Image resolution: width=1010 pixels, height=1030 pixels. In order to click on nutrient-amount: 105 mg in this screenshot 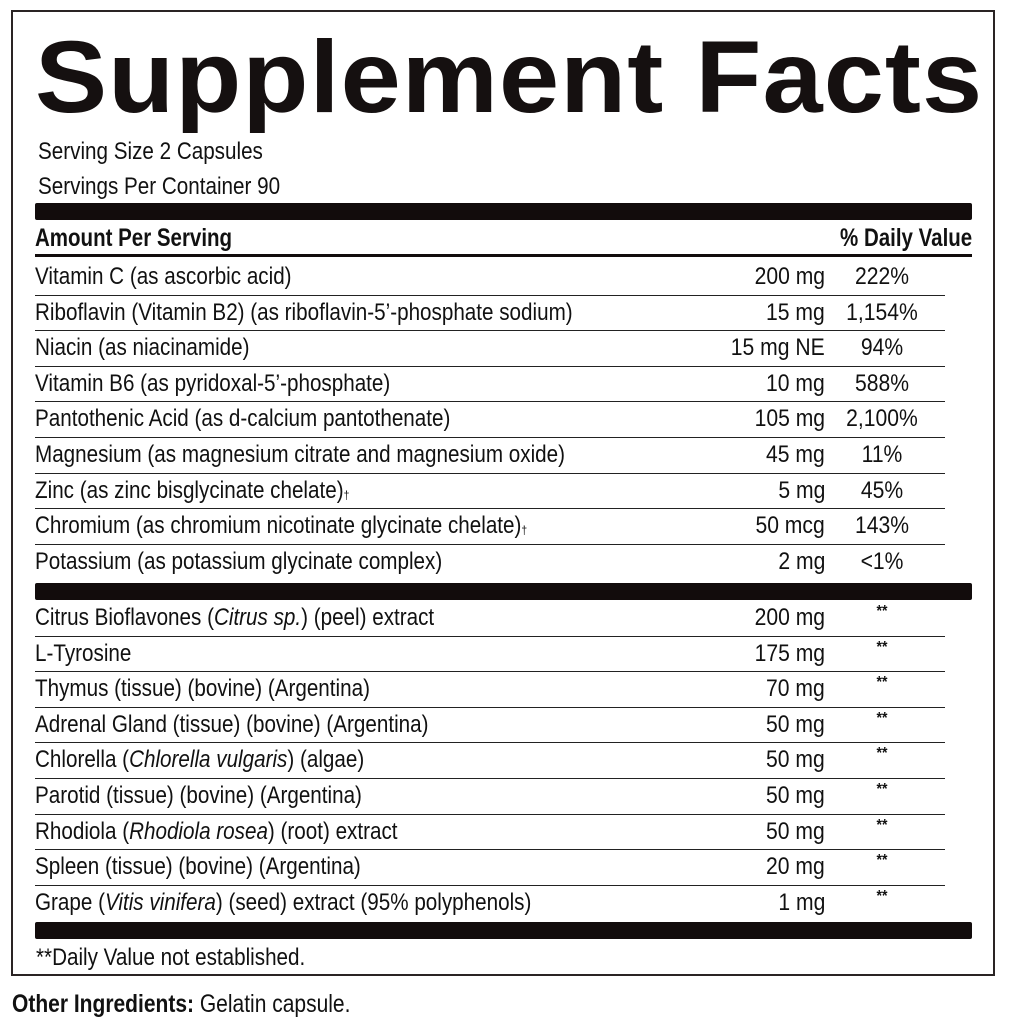, I will do `click(789, 419)`.